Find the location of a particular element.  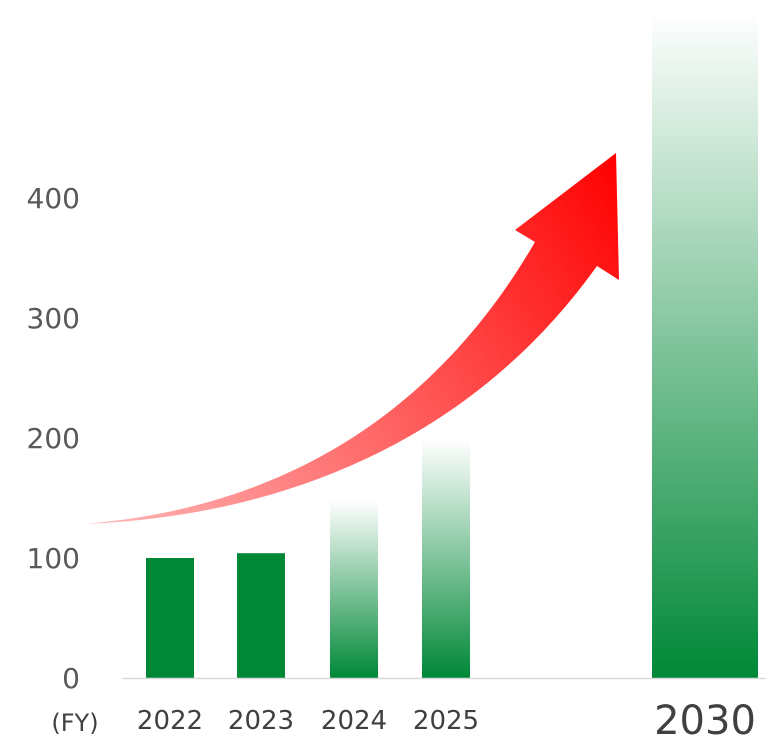

x-axis-ticks: 2022 2023 2024 2025 2030 is located at coordinates (446, 721).